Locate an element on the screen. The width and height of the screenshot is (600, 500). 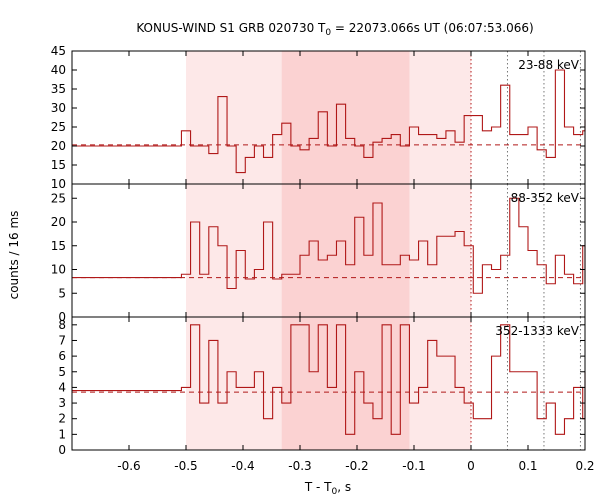
x-tick-label: -0.4 is located at coordinates (242, 466).